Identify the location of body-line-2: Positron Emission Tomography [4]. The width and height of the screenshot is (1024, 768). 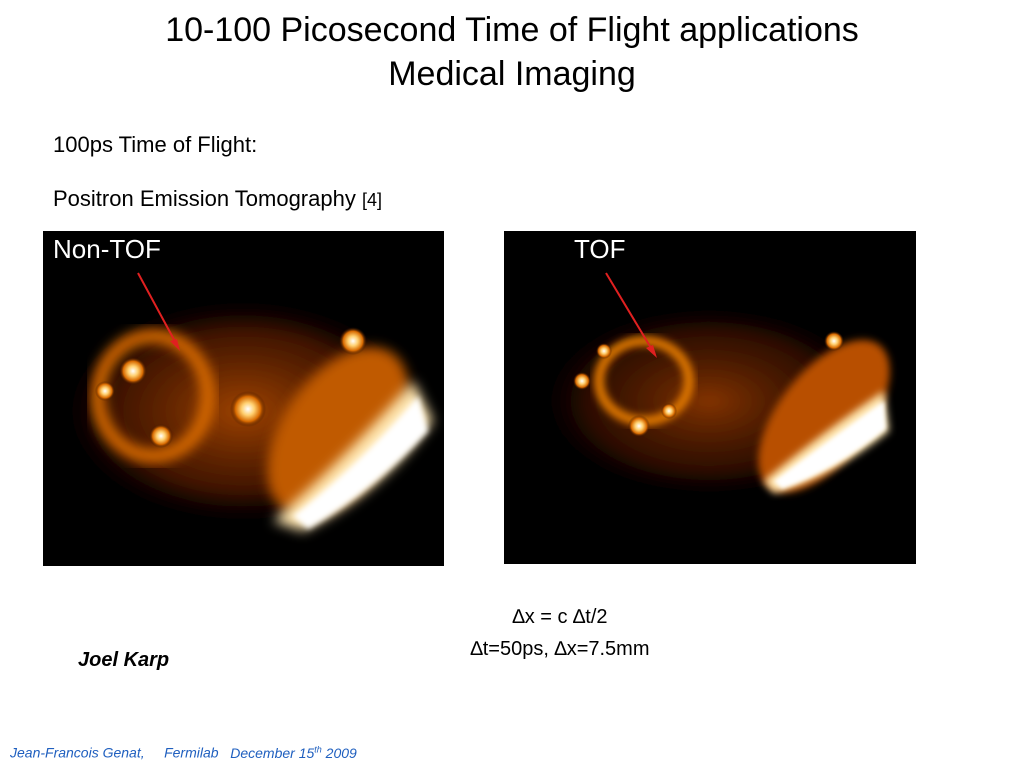
(217, 199).